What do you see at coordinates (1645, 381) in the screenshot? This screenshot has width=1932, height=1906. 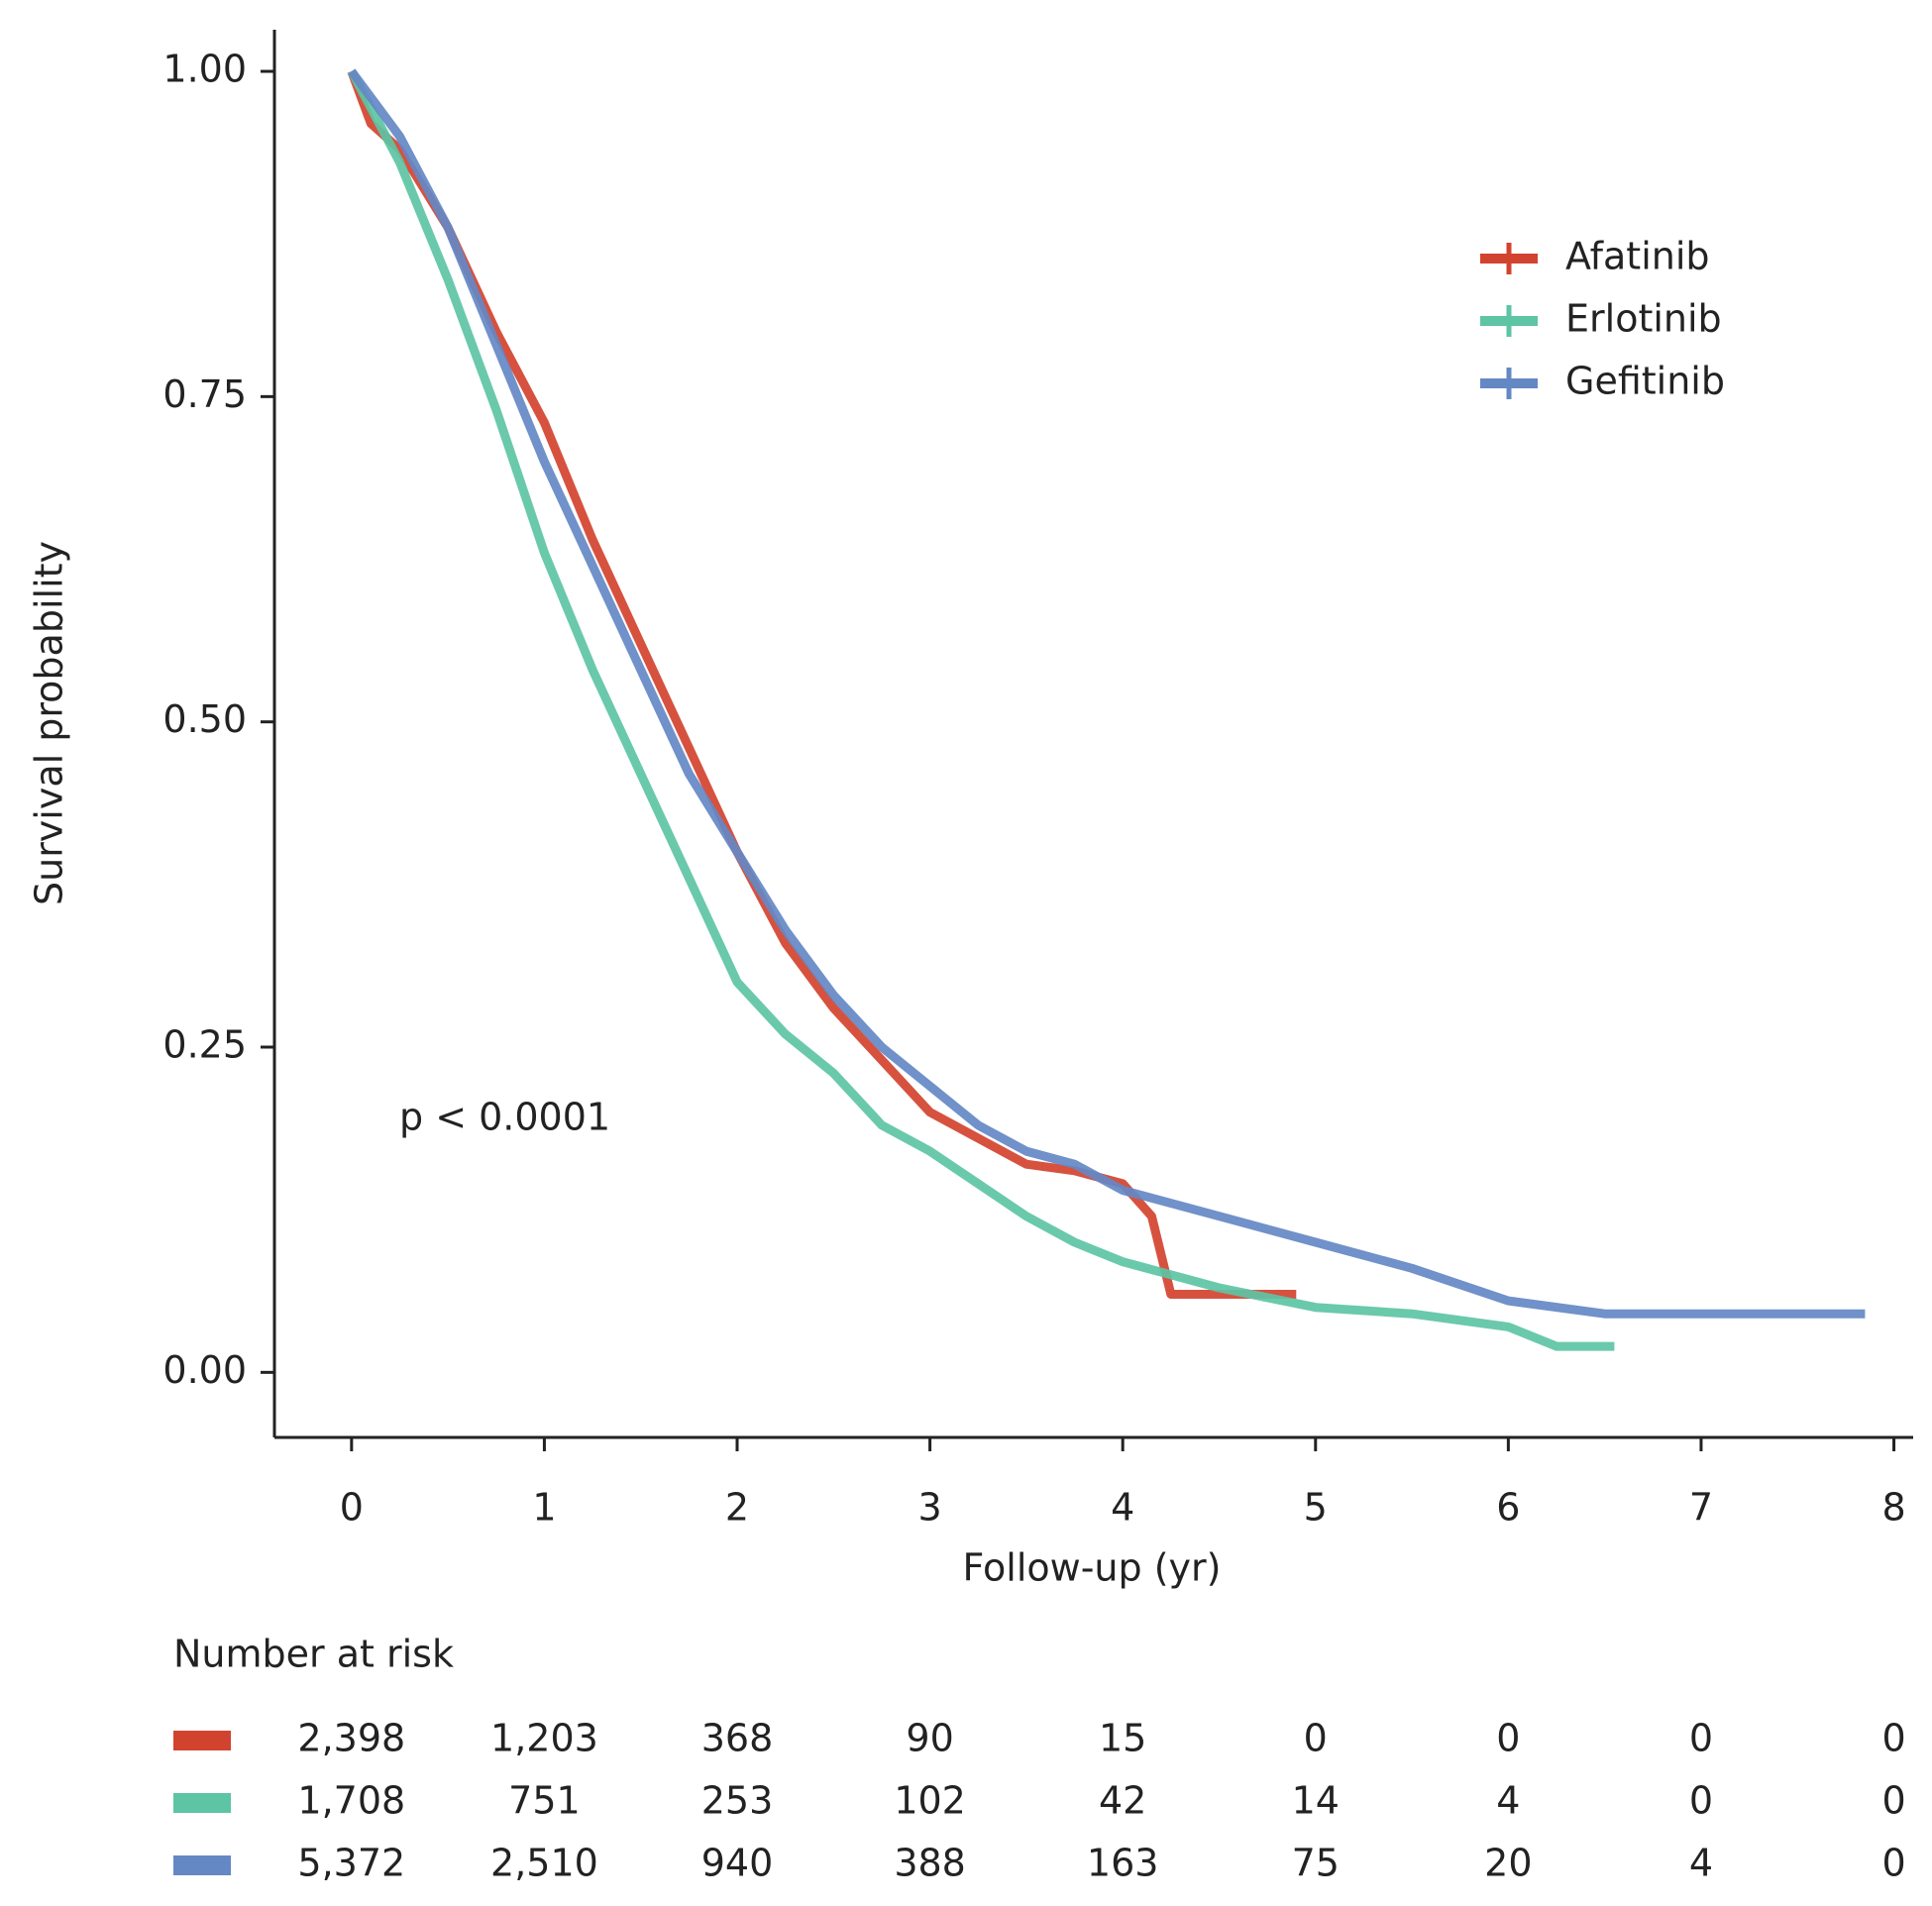 I see `legend-label: Gefitinib` at bounding box center [1645, 381].